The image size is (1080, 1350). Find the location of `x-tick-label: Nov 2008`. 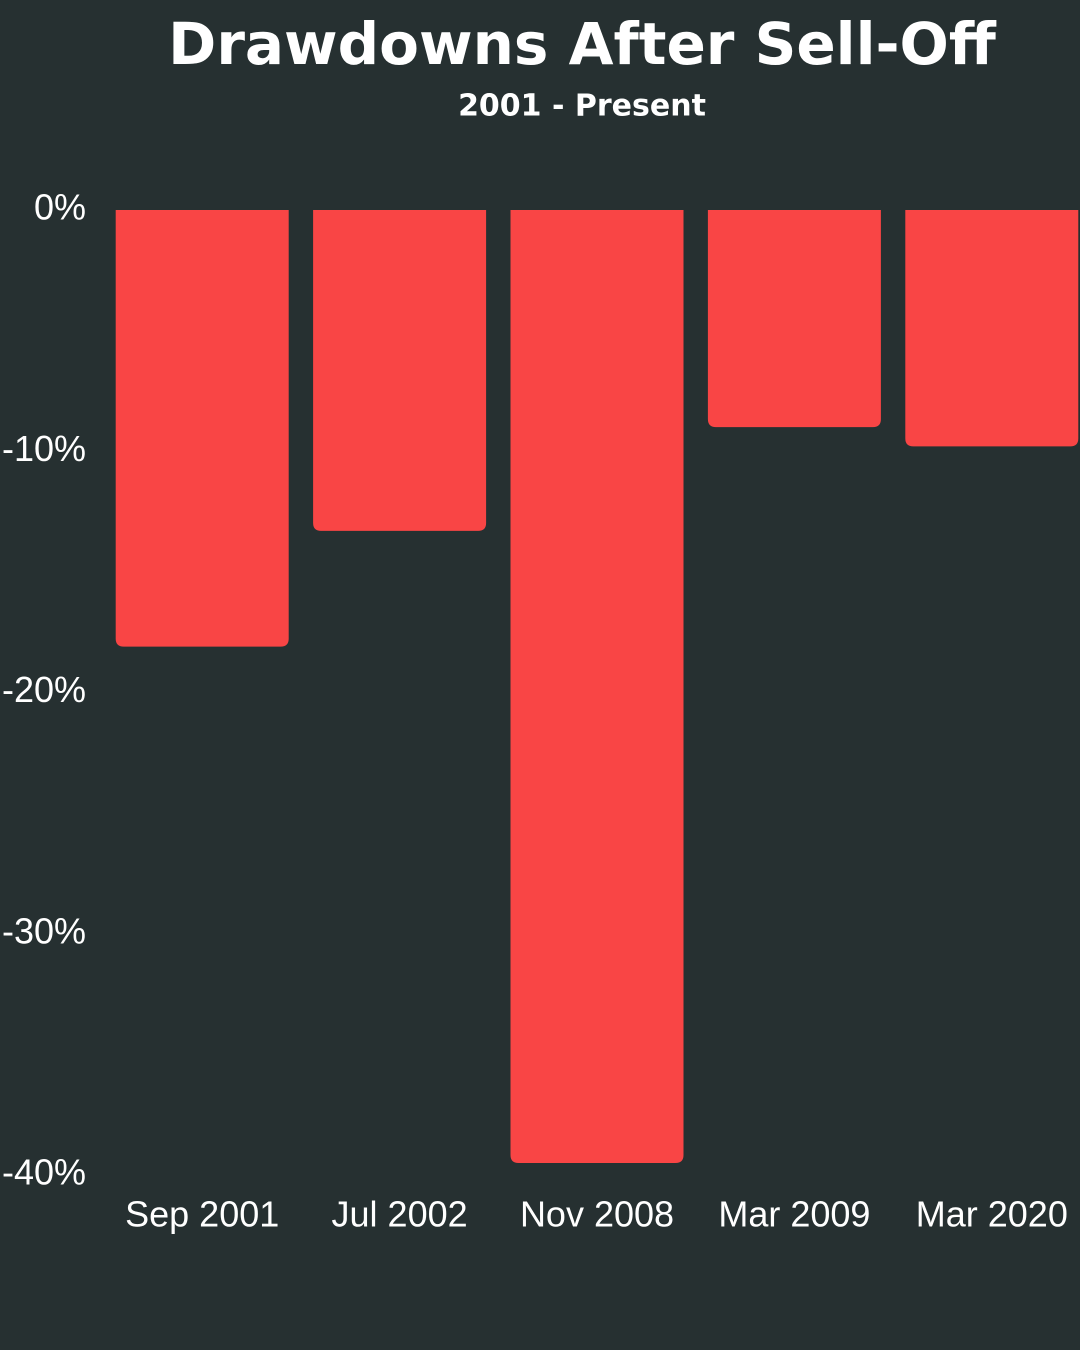

x-tick-label: Nov 2008 is located at coordinates (597, 1214).